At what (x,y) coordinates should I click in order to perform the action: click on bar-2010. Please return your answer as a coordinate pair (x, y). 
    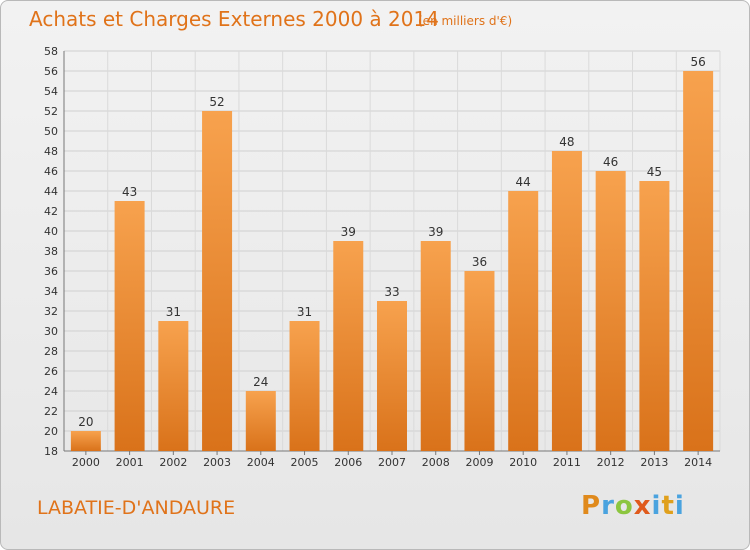
    Looking at the image, I should click on (523, 321).